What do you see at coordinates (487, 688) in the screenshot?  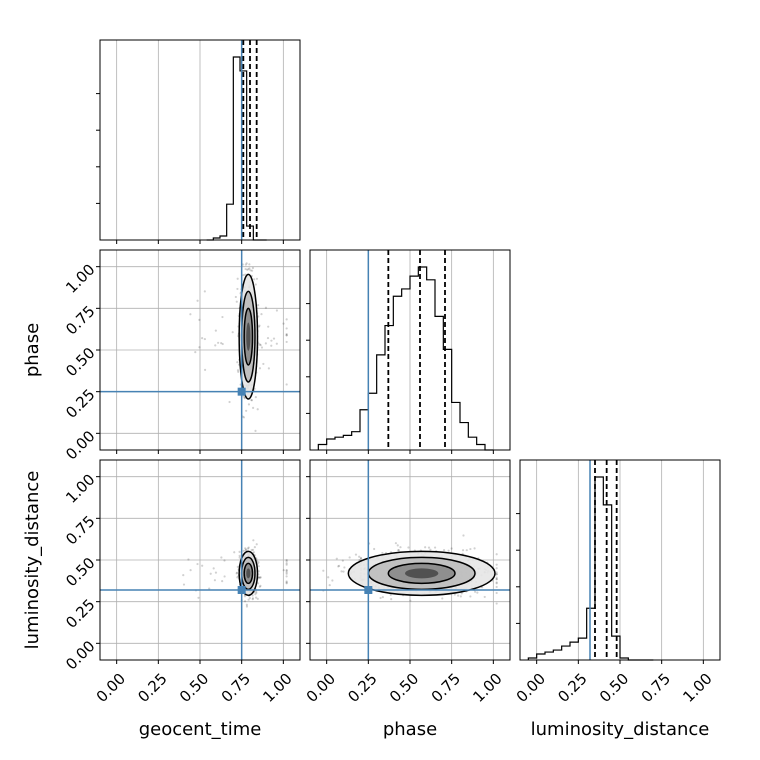 I see `x-tick-label: 1.00` at bounding box center [487, 688].